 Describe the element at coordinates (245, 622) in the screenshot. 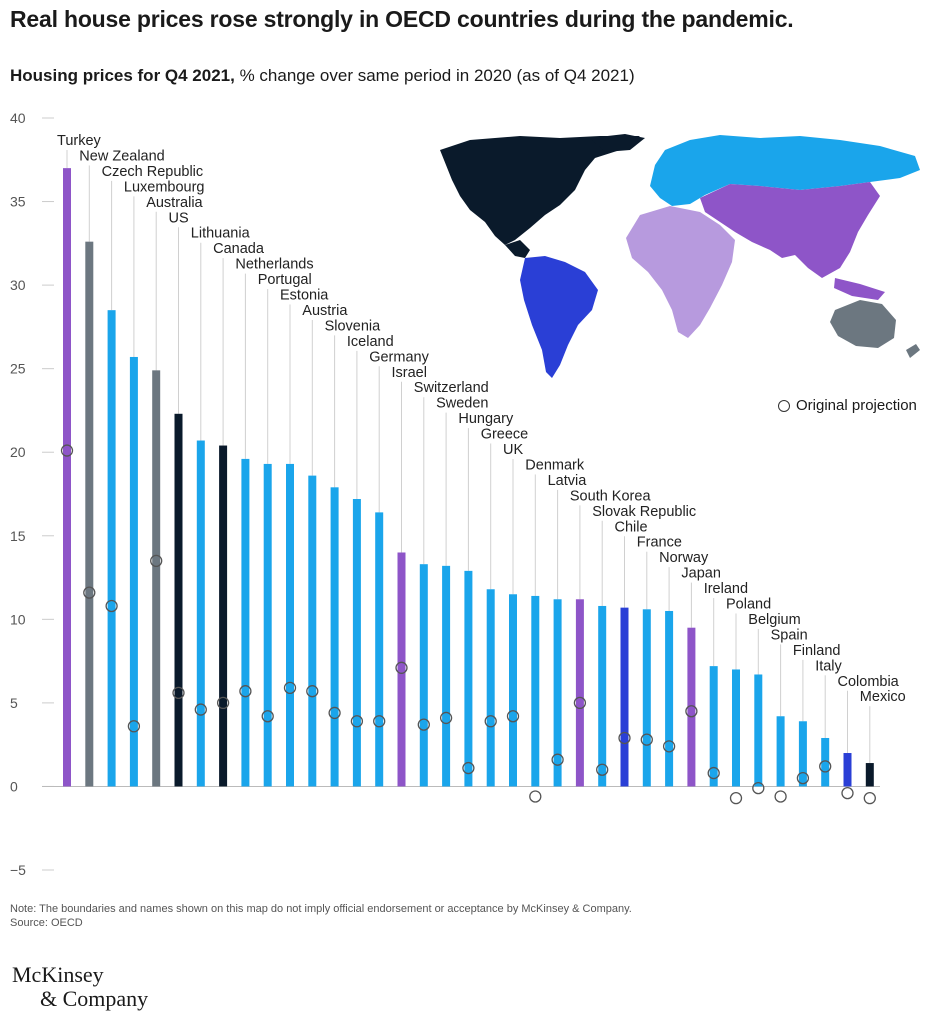

I see `bar-netherlands` at that location.